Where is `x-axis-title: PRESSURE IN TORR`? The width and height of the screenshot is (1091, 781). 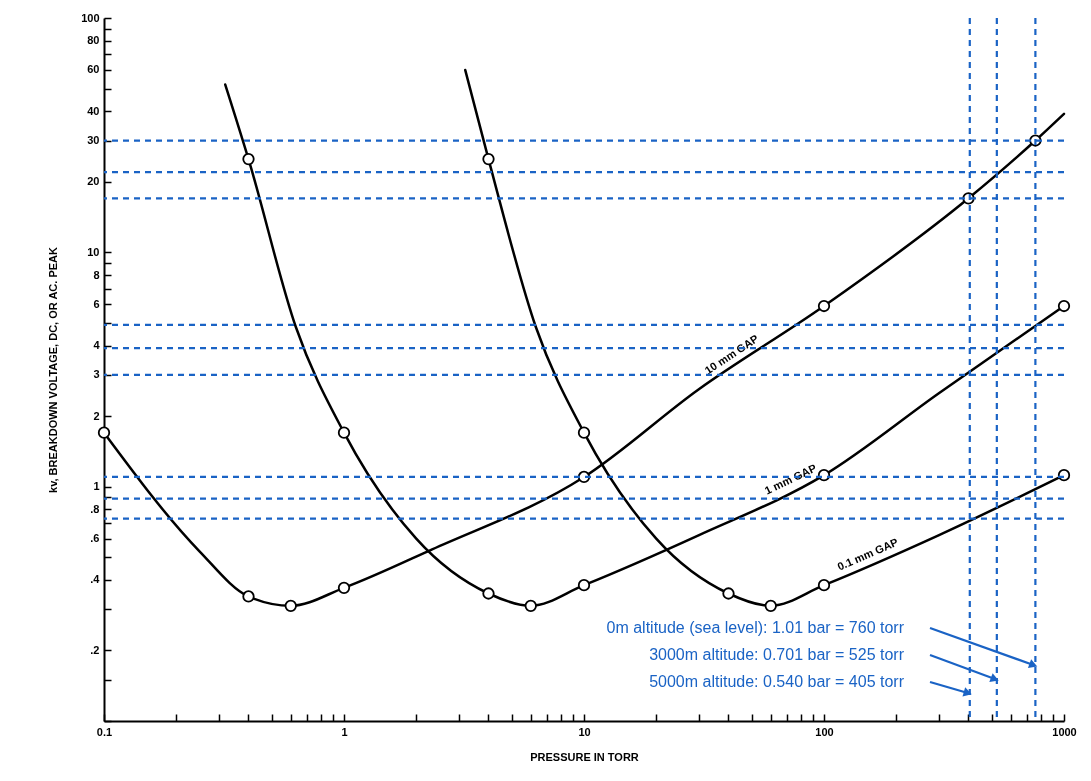
x-axis-title: PRESSURE IN TORR is located at coordinates (584, 756).